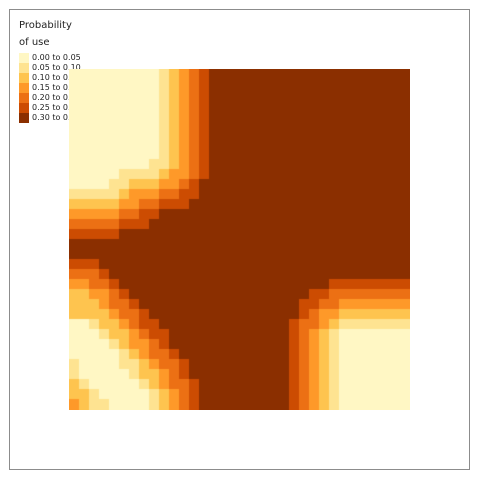  Describe the element at coordinates (56, 97) in the screenshot. I see `legend-label: 0.20 to 0.25` at that location.